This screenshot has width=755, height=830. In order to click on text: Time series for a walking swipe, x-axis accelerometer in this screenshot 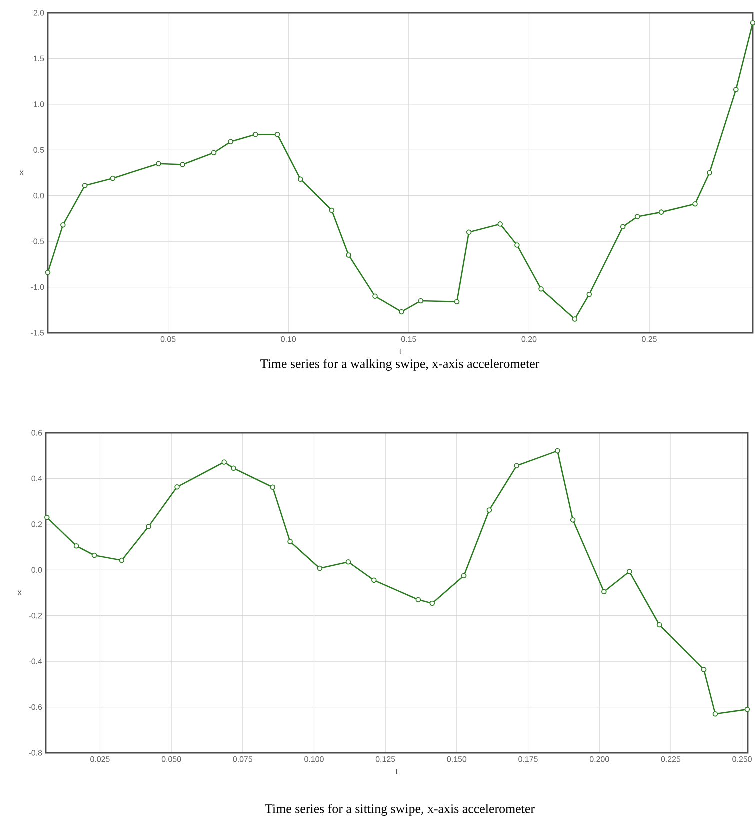, I will do `click(400, 365)`.